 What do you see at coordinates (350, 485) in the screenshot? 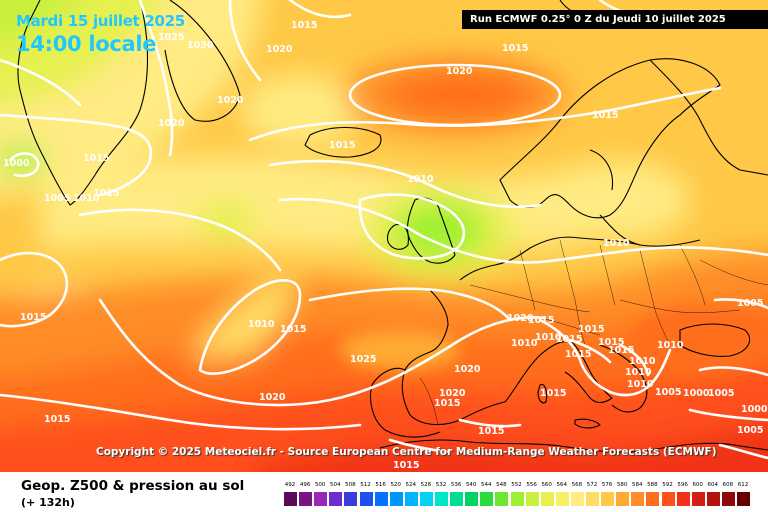
I see `legend-value: 508` at bounding box center [350, 485].